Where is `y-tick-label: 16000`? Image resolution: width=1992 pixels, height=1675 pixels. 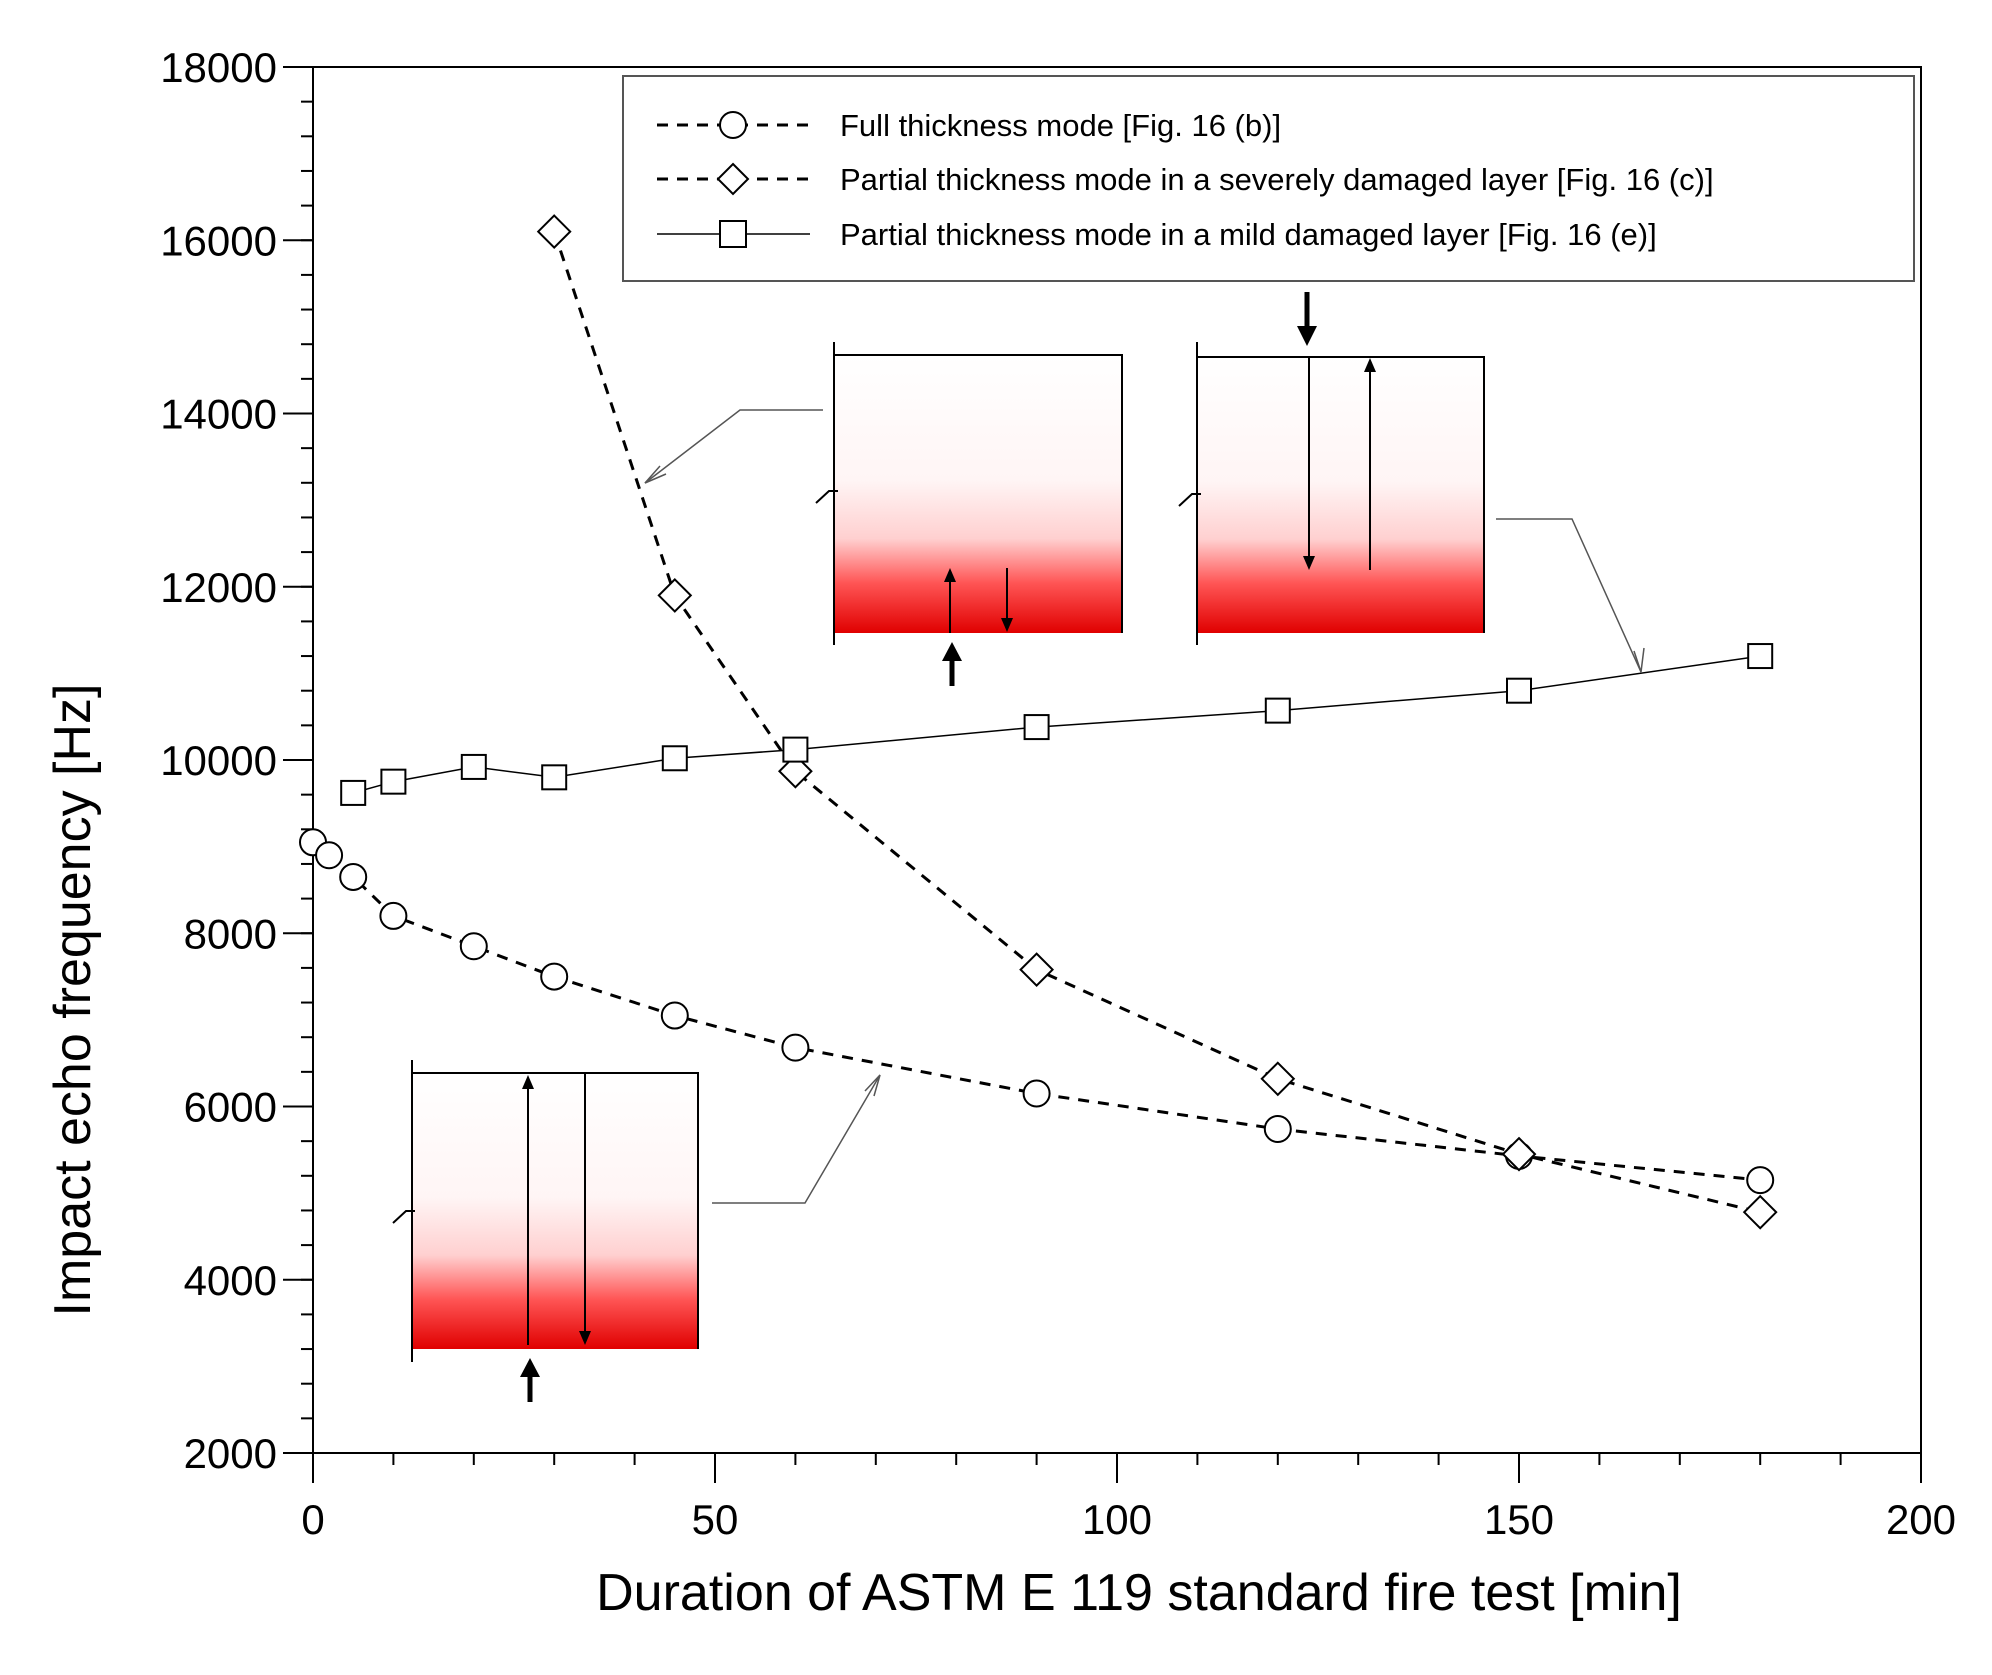
y-tick-label: 16000 is located at coordinates (218, 240).